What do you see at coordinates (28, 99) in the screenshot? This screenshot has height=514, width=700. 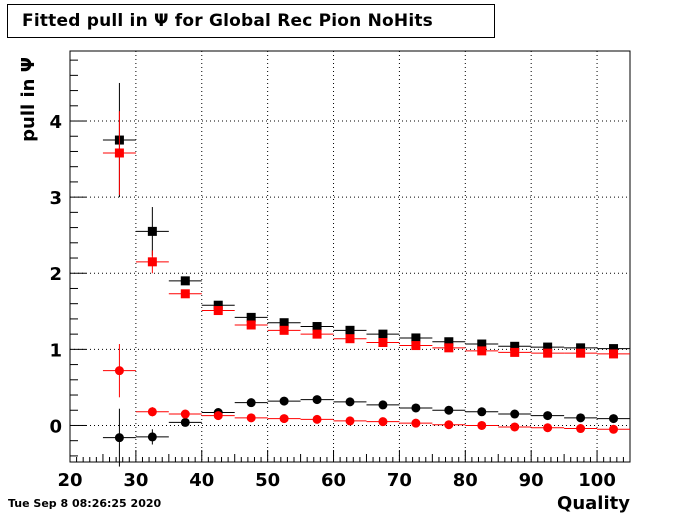 I see `y-axis-label: pull in Ψ` at bounding box center [28, 99].